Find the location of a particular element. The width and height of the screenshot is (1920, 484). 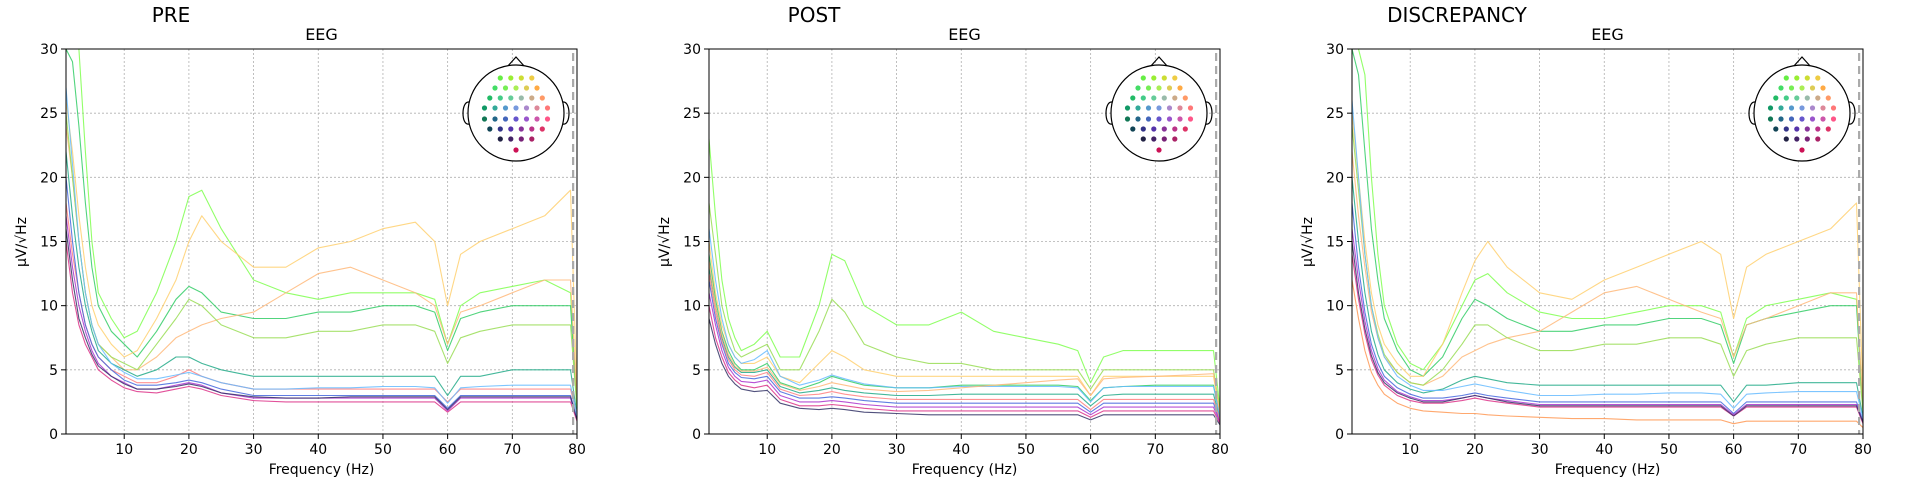

head-left-ear-outline is located at coordinates (1752, 113).